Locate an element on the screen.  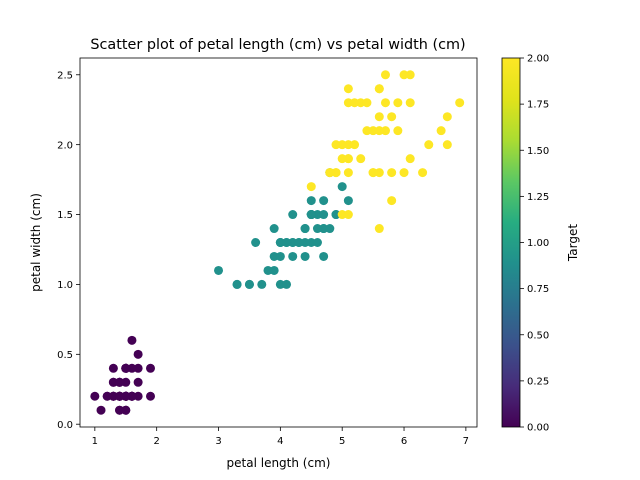
x-tick-label: 3 is located at coordinates (218, 441).